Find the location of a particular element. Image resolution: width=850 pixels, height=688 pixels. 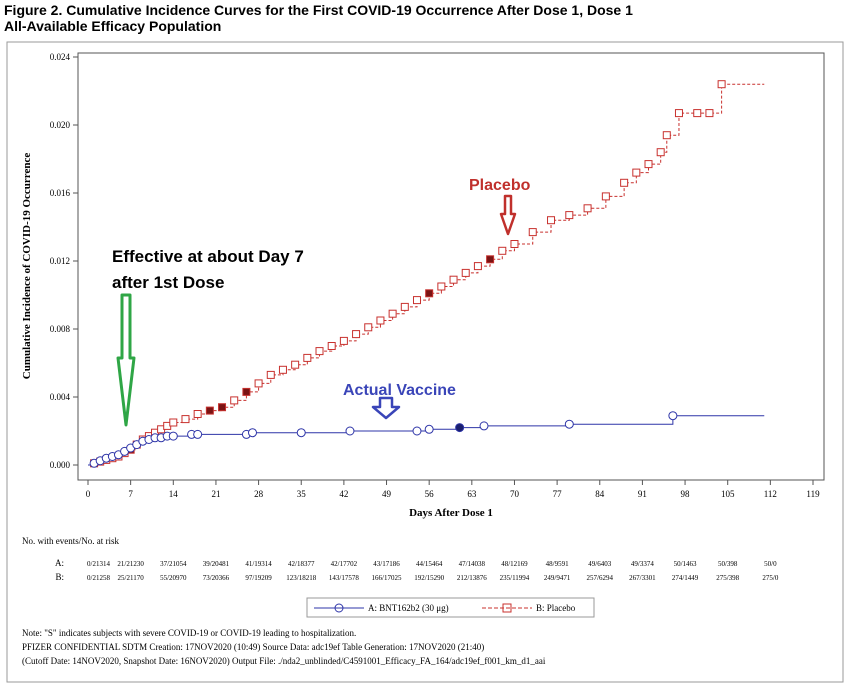

risk-cell: 48/9591 is located at coordinates (557, 564).